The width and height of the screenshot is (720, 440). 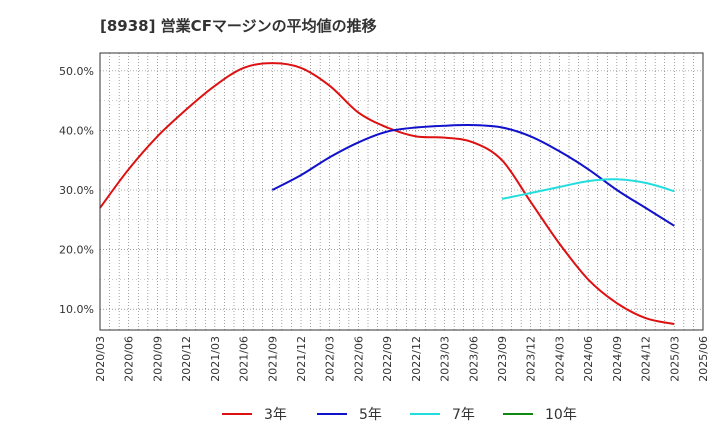 I want to click on x-tick-label: 2022/06, so click(x=358, y=359).